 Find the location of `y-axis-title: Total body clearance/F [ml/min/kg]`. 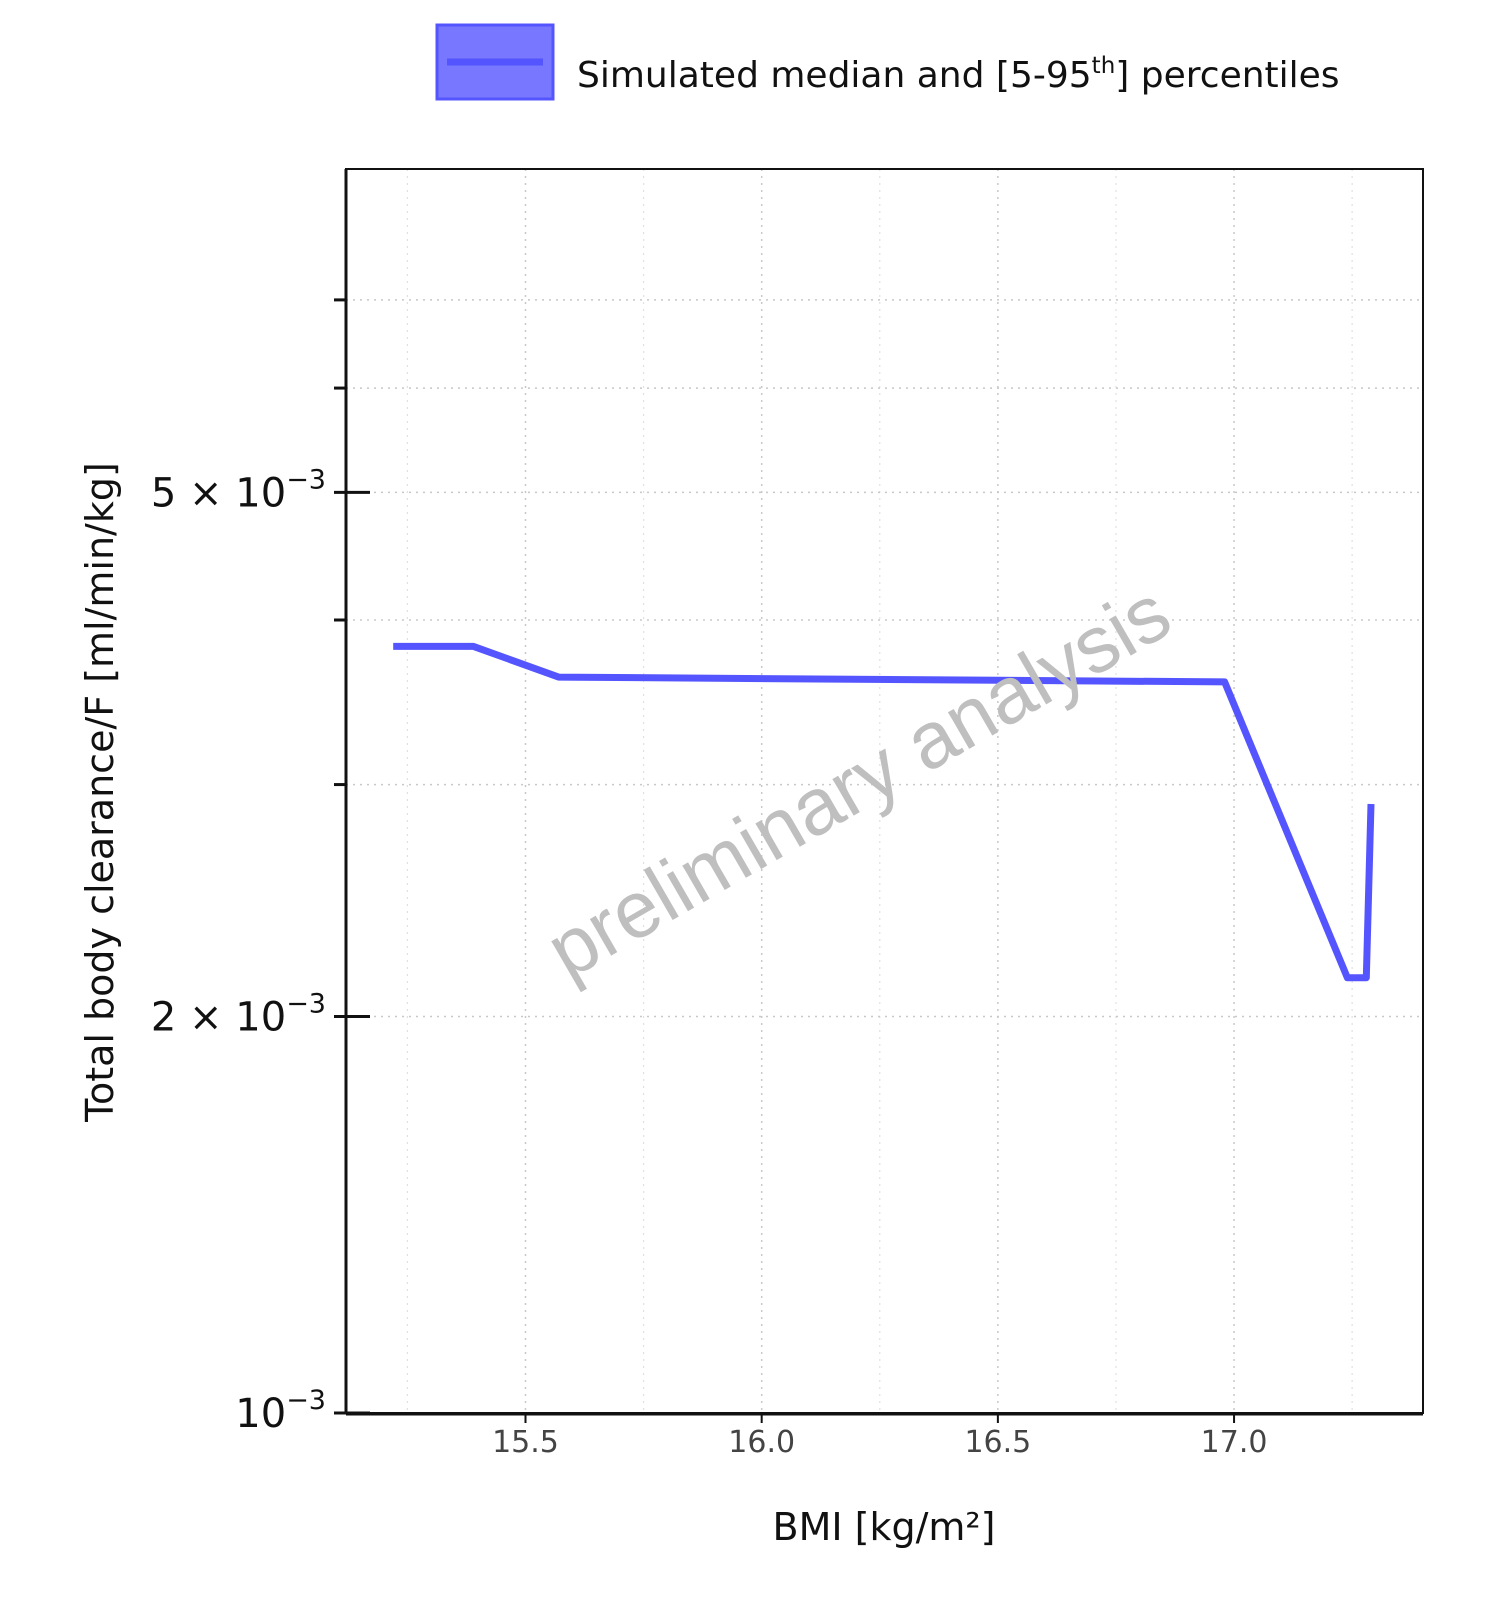

y-axis-title: Total body clearance/F [ml/min/kg] is located at coordinates (100, 792).